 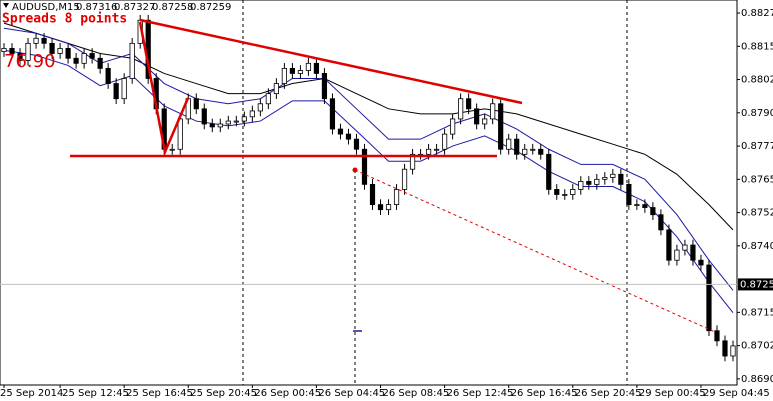 What do you see at coordinates (159, 393) in the screenshot?
I see `x-tick-label: 25 Sep 16:45` at bounding box center [159, 393].